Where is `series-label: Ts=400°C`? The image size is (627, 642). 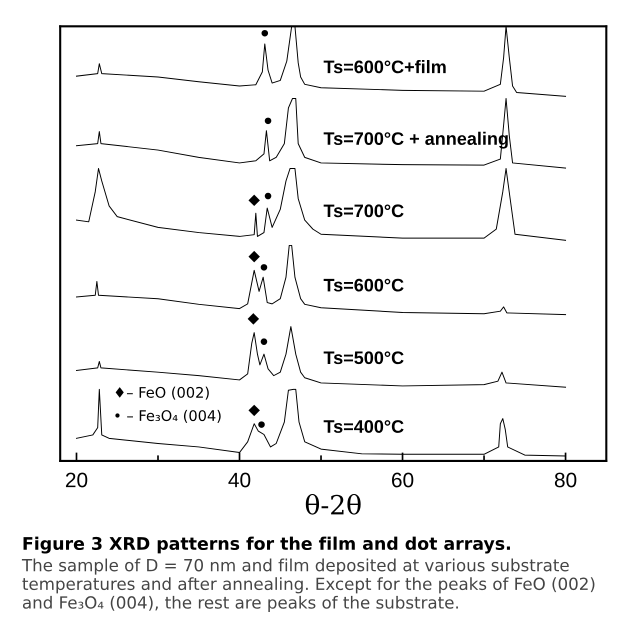
series-label: Ts=400°C is located at coordinates (364, 426).